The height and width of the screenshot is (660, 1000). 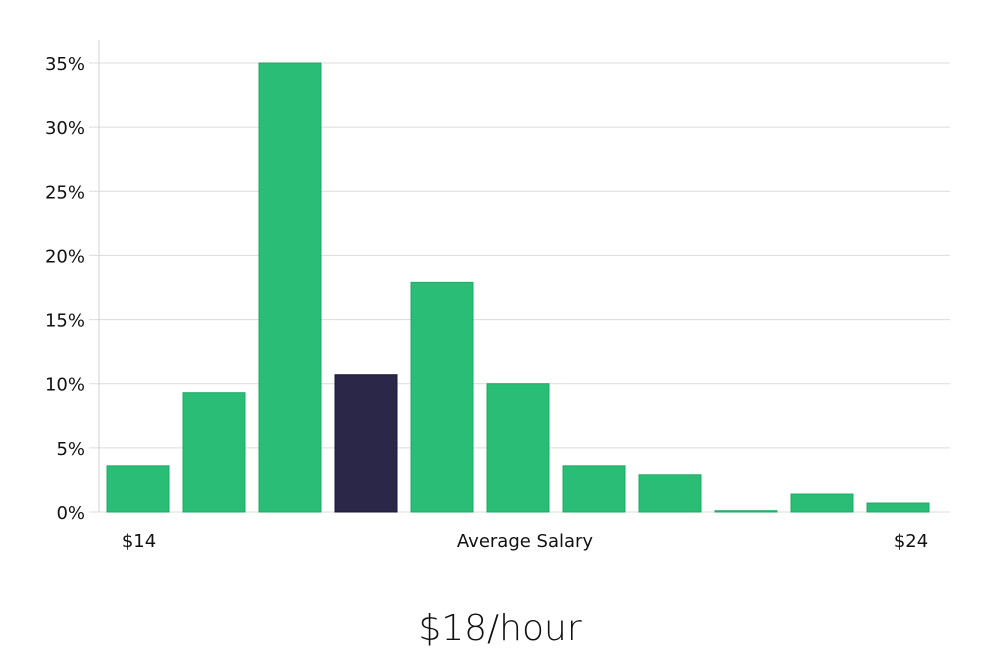 I want to click on y-tick-label: 25%, so click(x=65, y=192).